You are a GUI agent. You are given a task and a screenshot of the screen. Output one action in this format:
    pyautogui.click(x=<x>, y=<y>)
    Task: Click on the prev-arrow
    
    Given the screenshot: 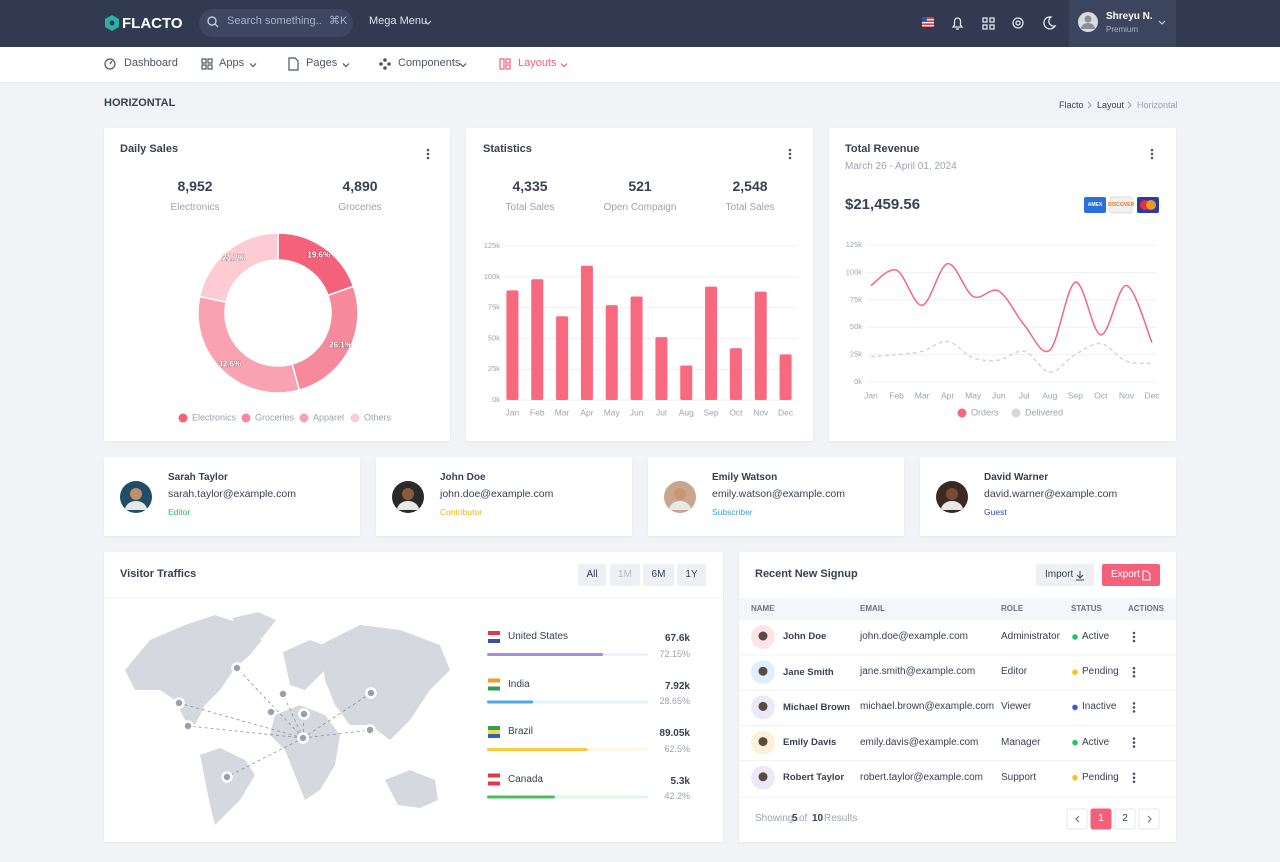 What is the action you would take?
    pyautogui.click(x=1077, y=819)
    